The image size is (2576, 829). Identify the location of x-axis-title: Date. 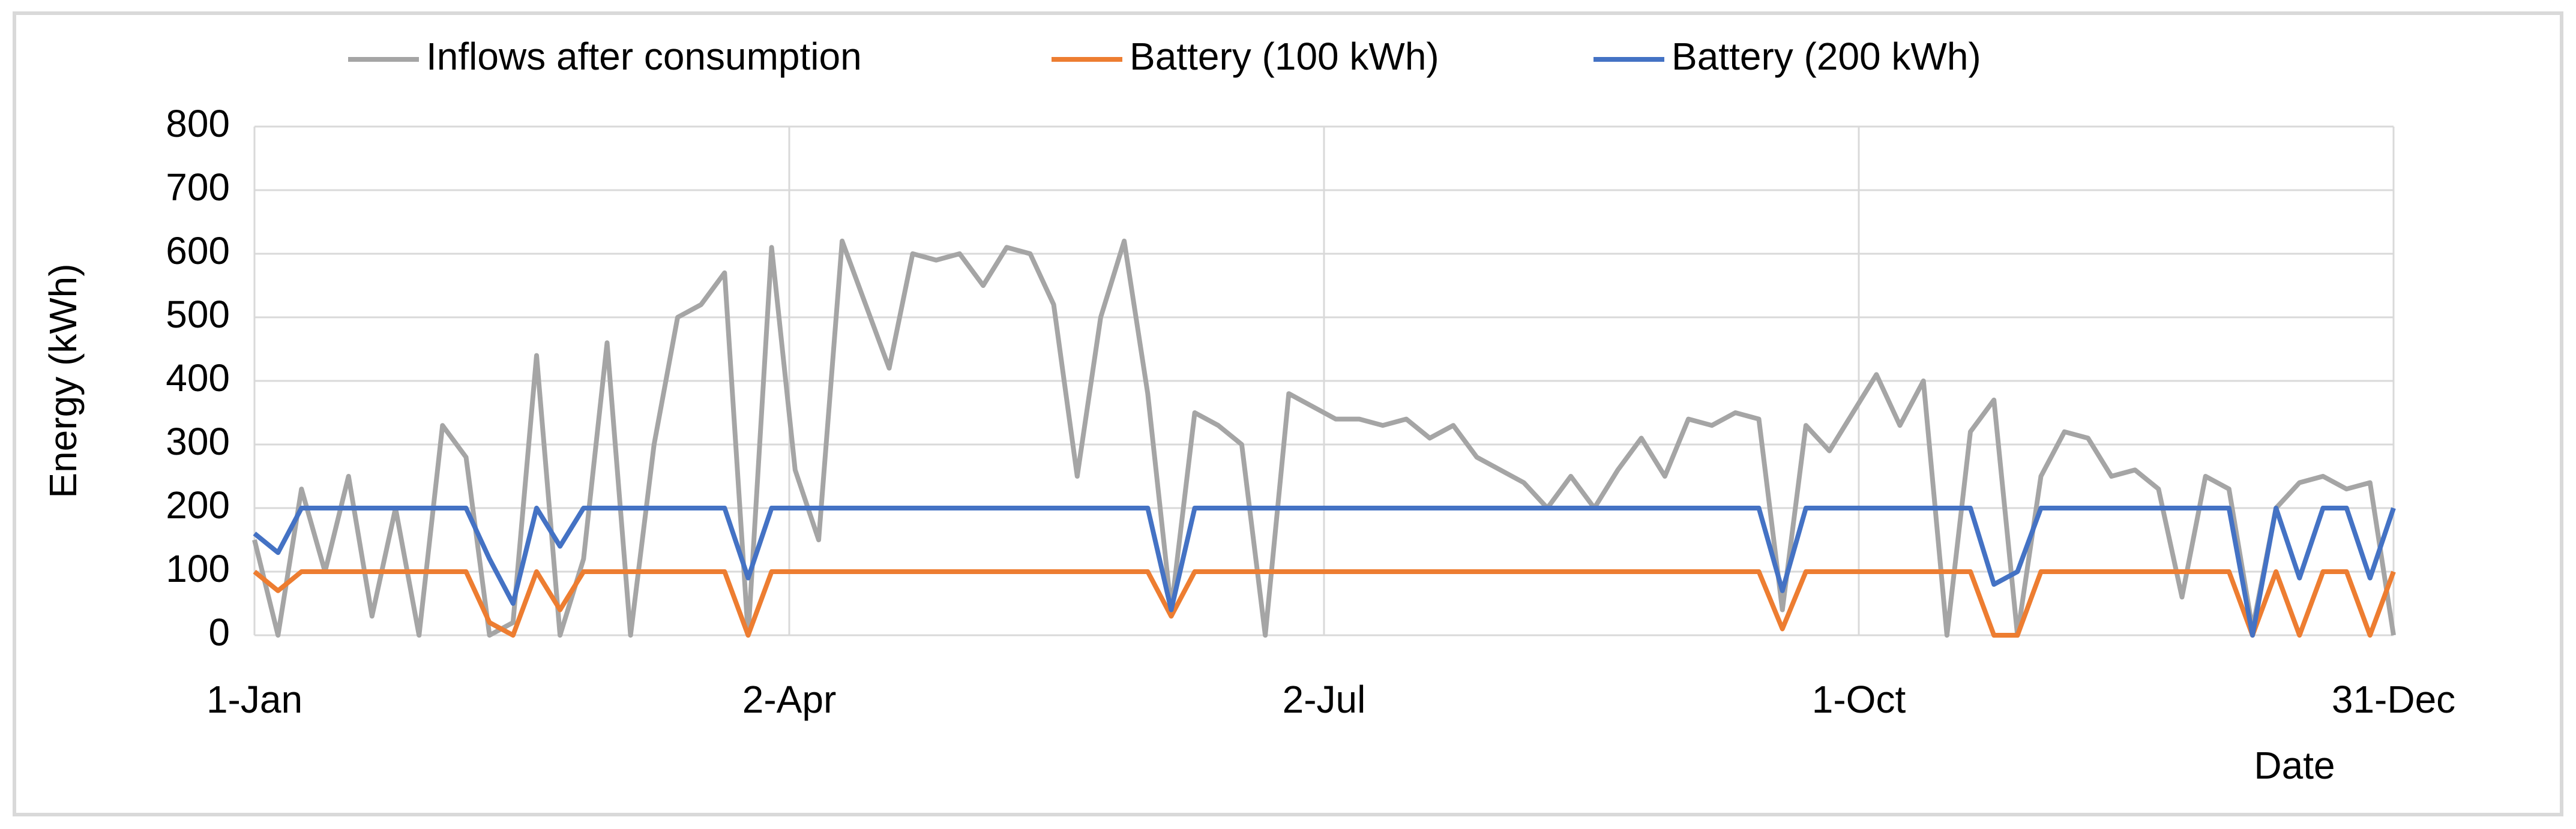
(2294, 765).